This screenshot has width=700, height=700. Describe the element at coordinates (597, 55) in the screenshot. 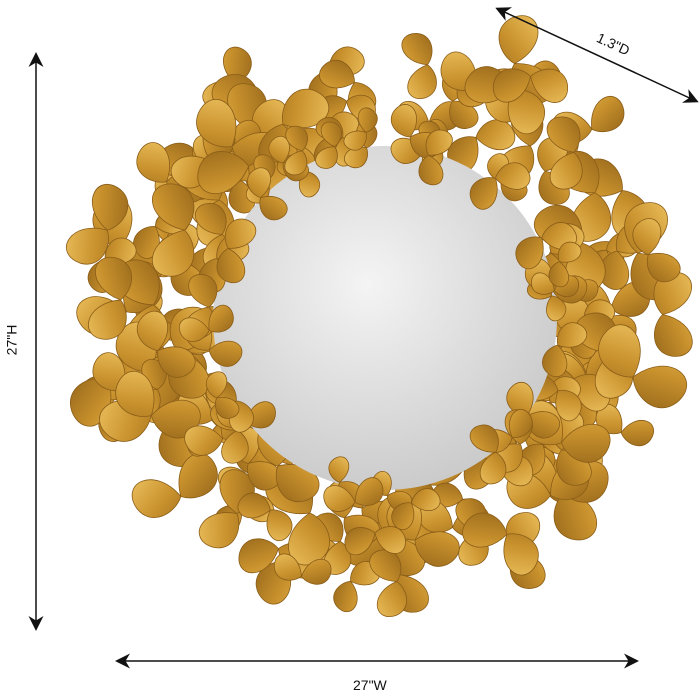

I see `depth-arrow` at that location.